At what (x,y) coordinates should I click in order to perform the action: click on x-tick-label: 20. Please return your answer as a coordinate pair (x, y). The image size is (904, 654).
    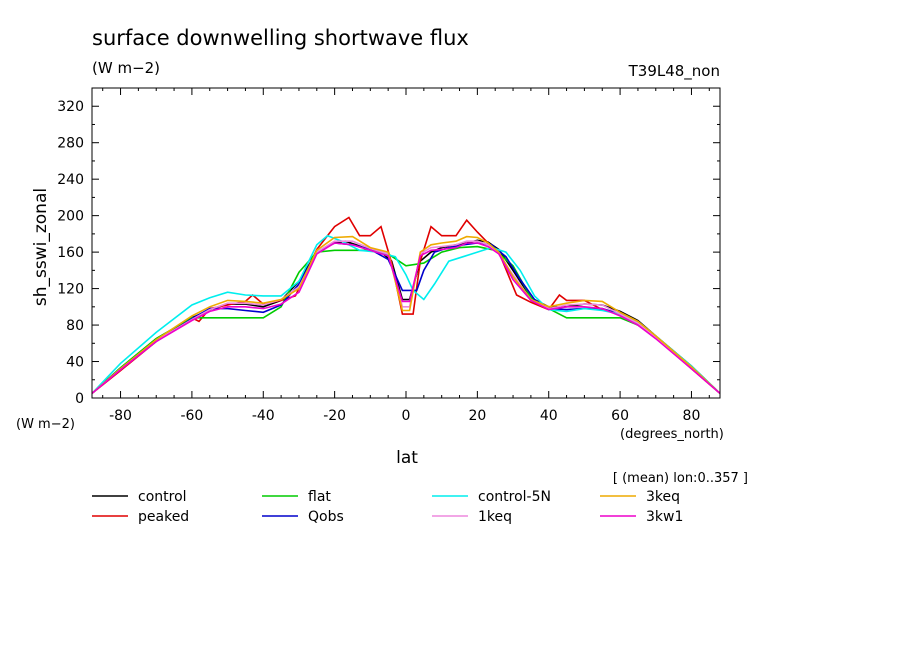
    Looking at the image, I should click on (477, 416).